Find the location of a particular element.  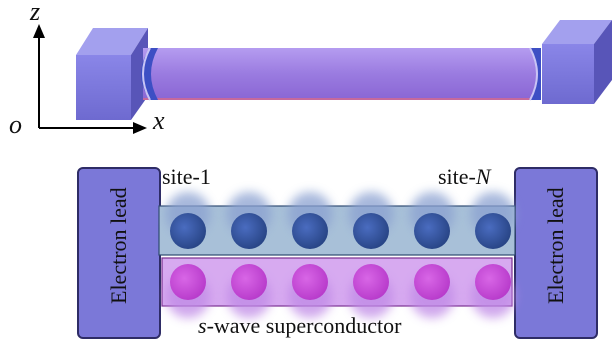

z-axis-label: z is located at coordinates (35, 13).